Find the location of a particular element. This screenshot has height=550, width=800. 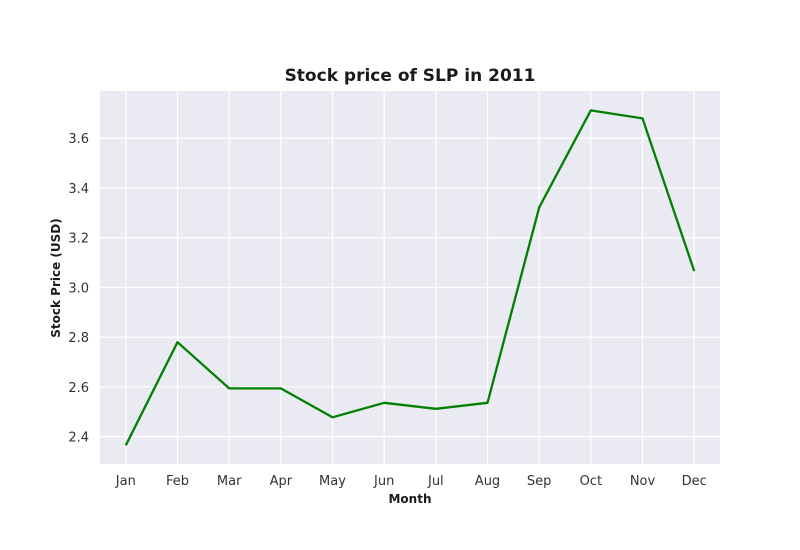

x-tick-label: Jan is located at coordinates (125, 481).